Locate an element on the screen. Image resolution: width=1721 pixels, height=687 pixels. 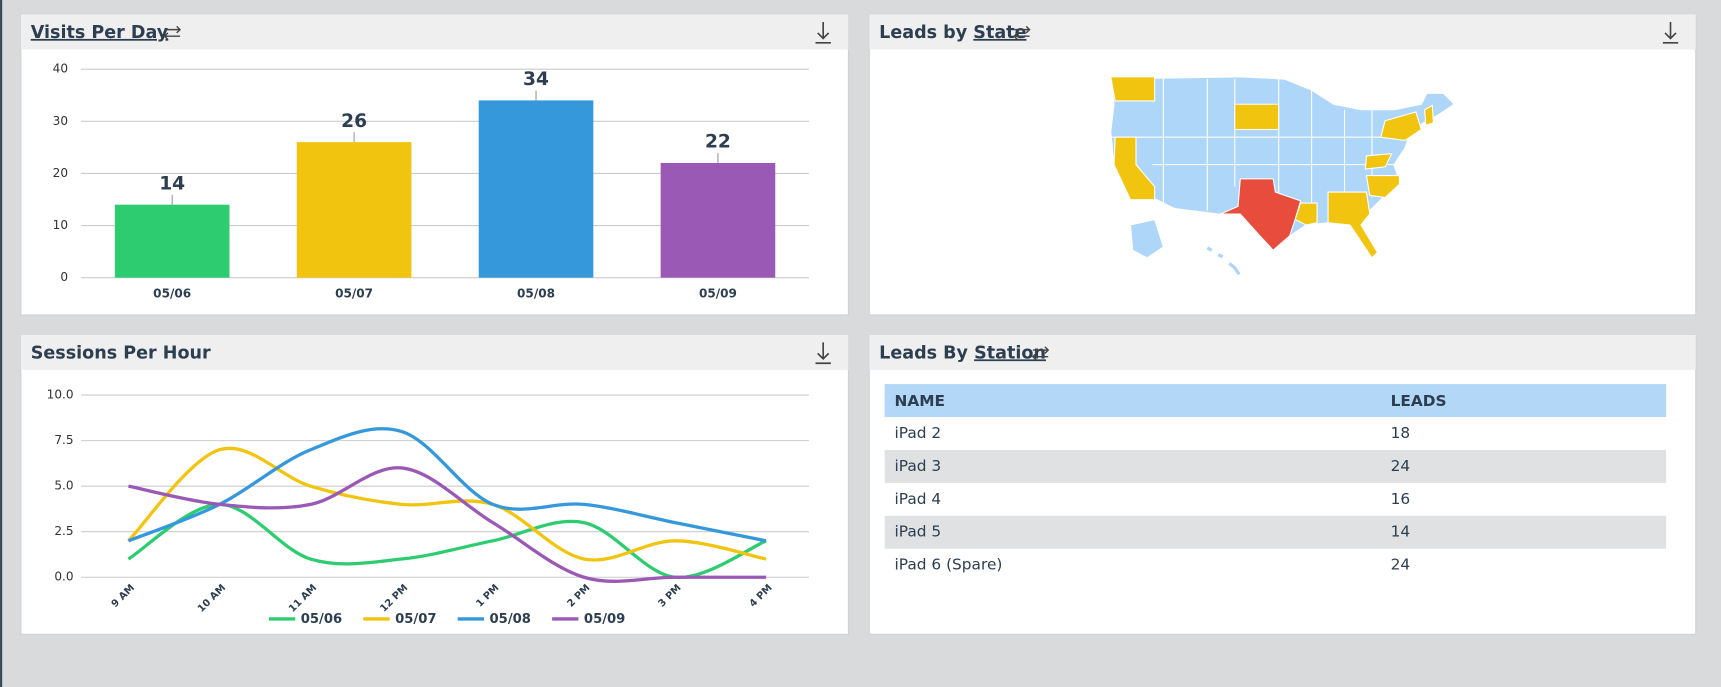
table-cell: iPad 3 is located at coordinates (918, 466).